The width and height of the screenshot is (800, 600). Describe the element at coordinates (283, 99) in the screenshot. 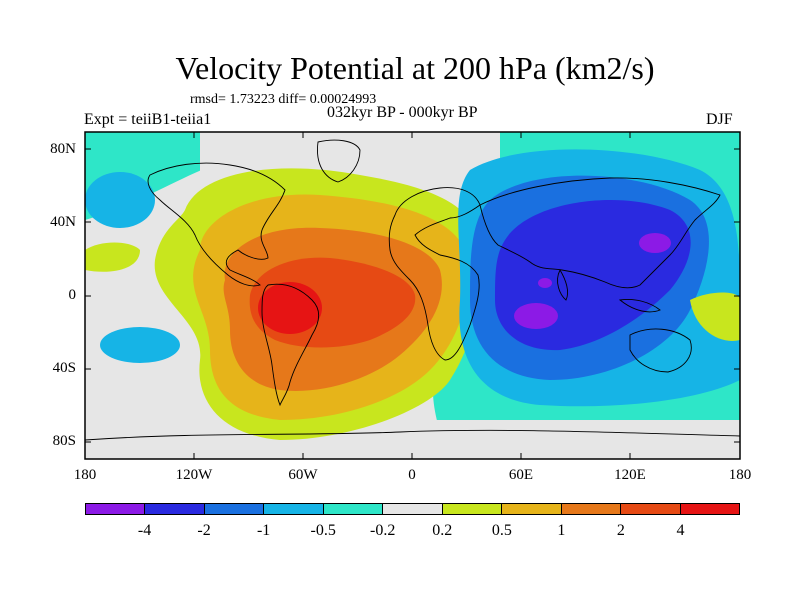

I see `stats-label: rmsd= 1.73223 diff= 0.00024993` at that location.